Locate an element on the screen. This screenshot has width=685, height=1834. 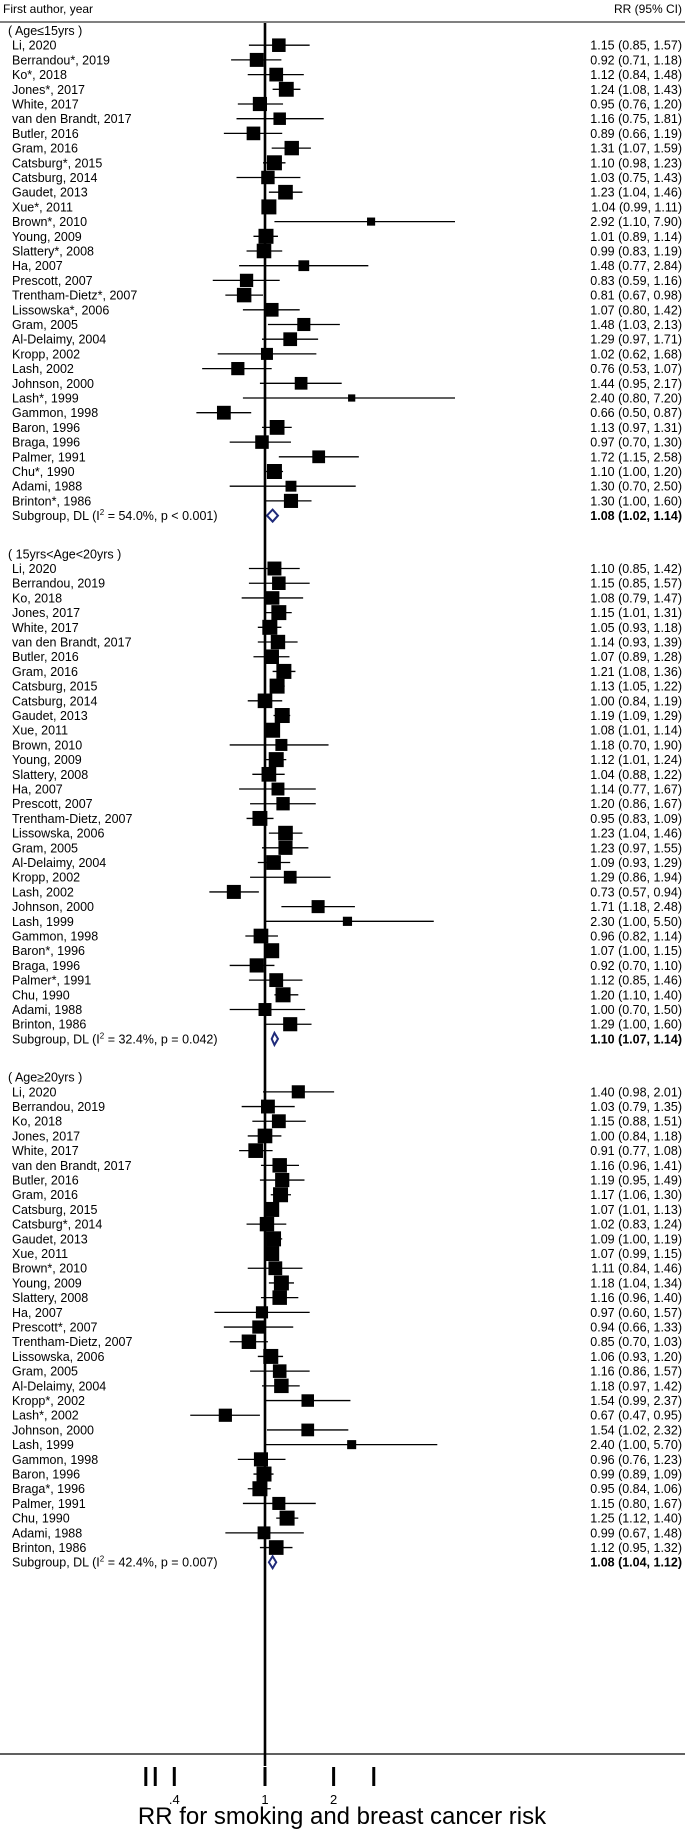
study-rr-ci: 0.99 (0.89, 1.09) is located at coordinates (636, 1475).